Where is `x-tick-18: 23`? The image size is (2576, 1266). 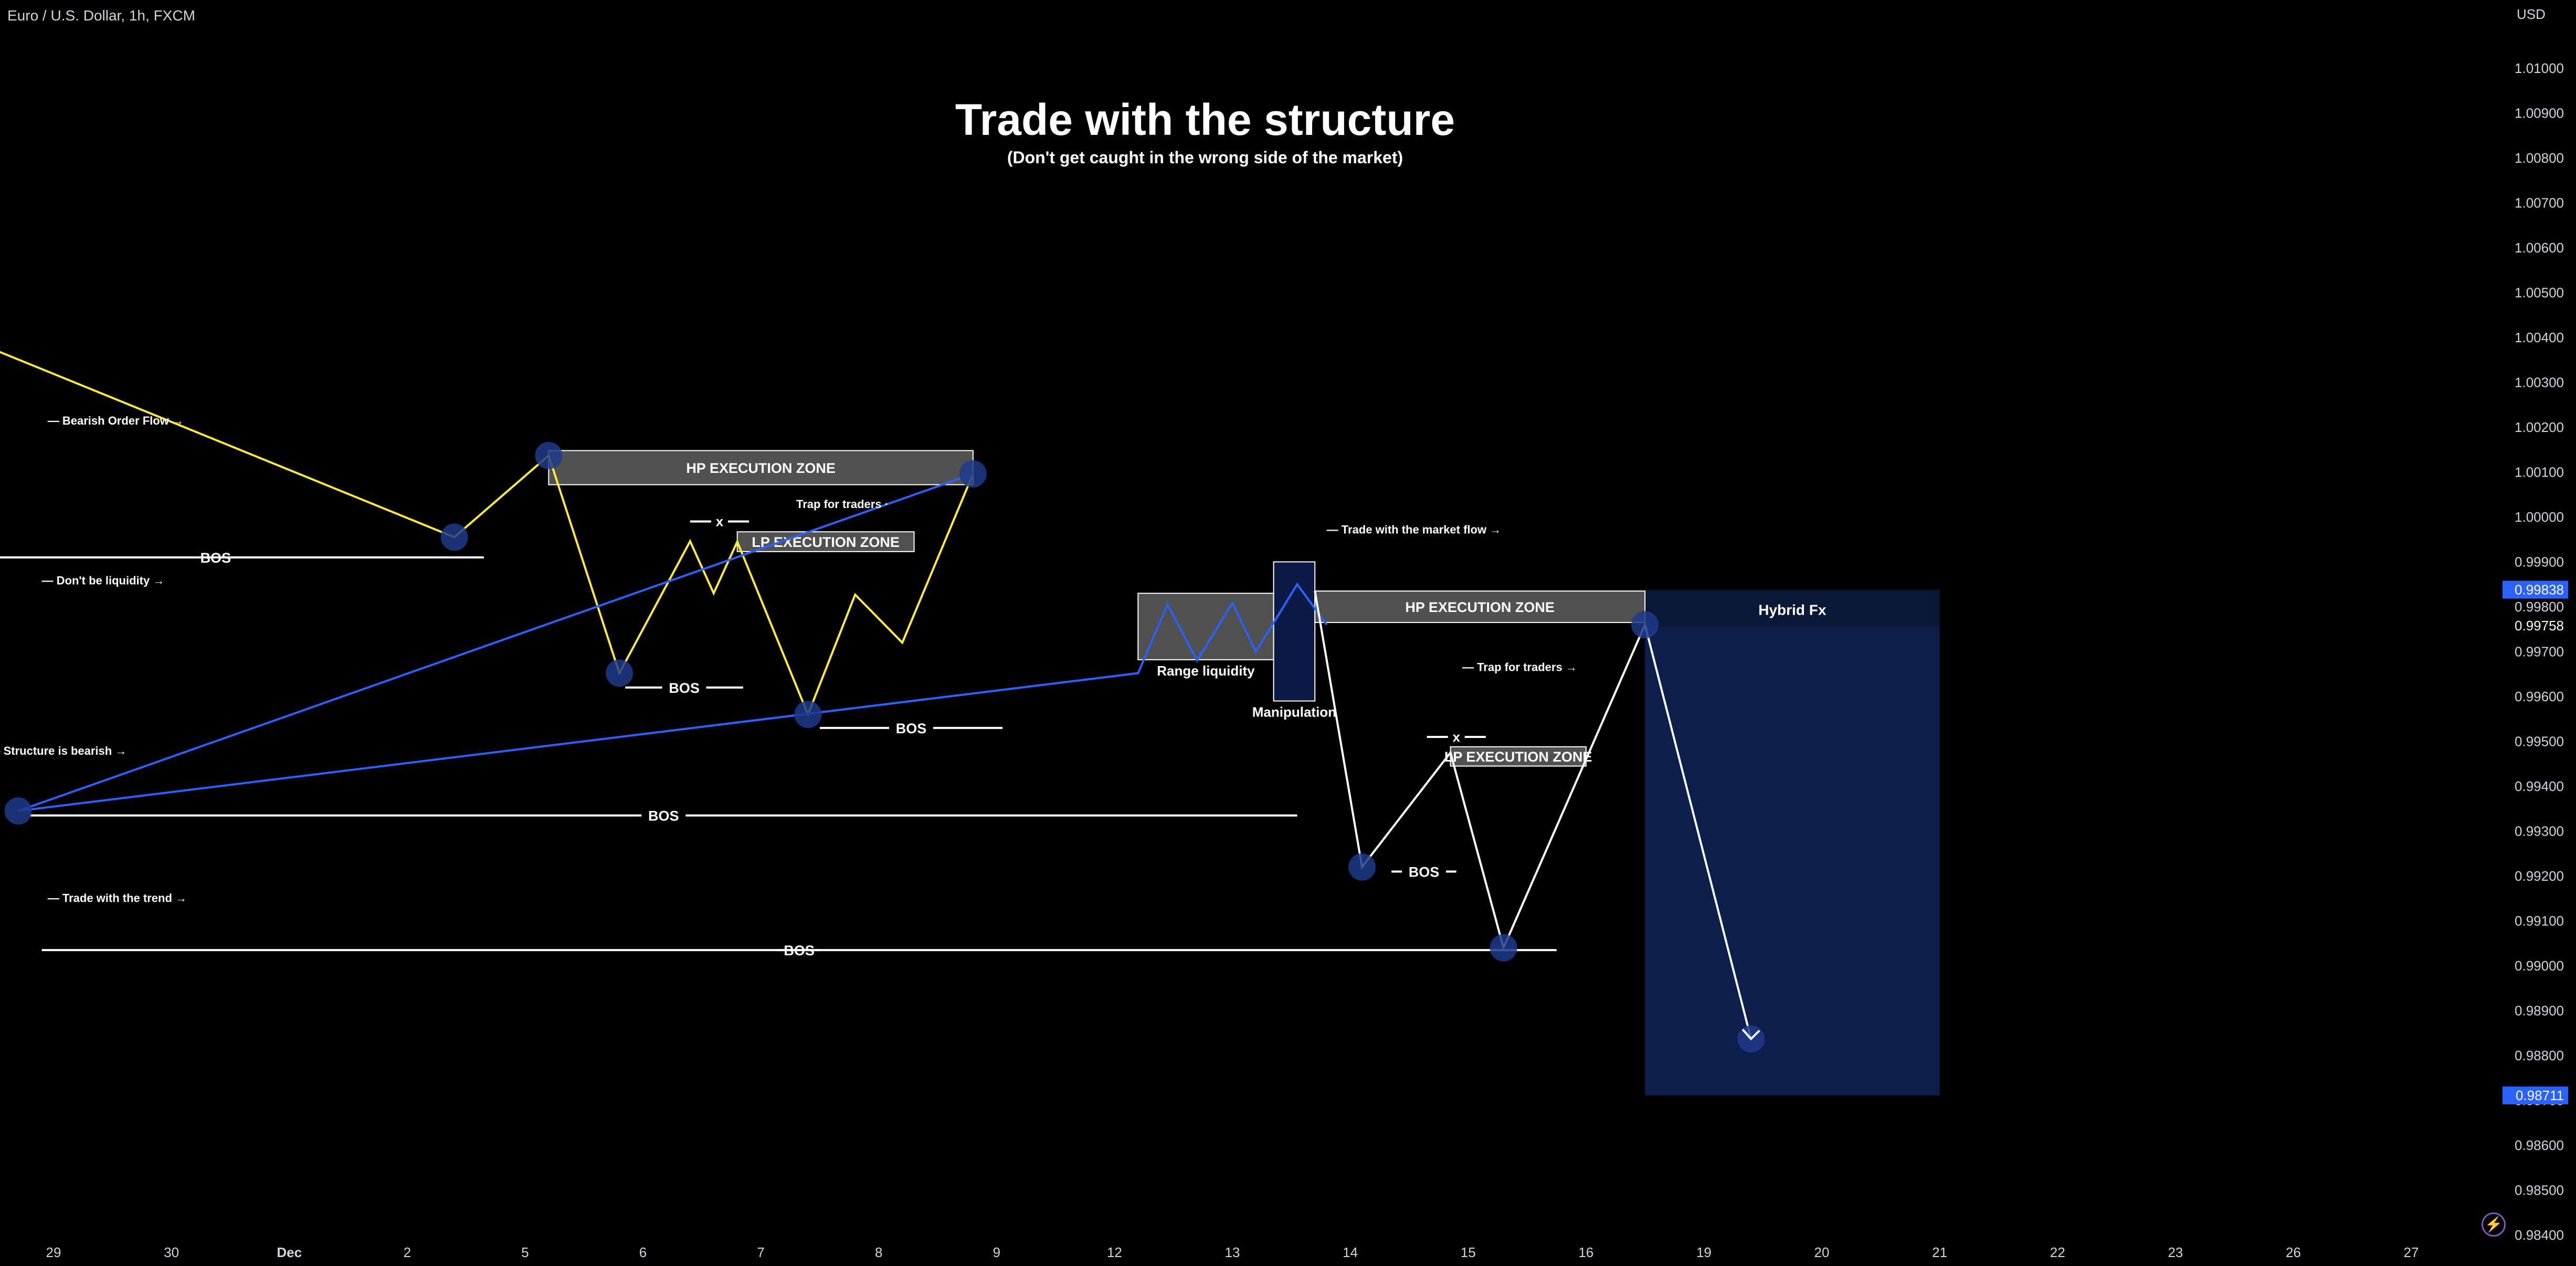 x-tick-18: 23 is located at coordinates (2175, 1252).